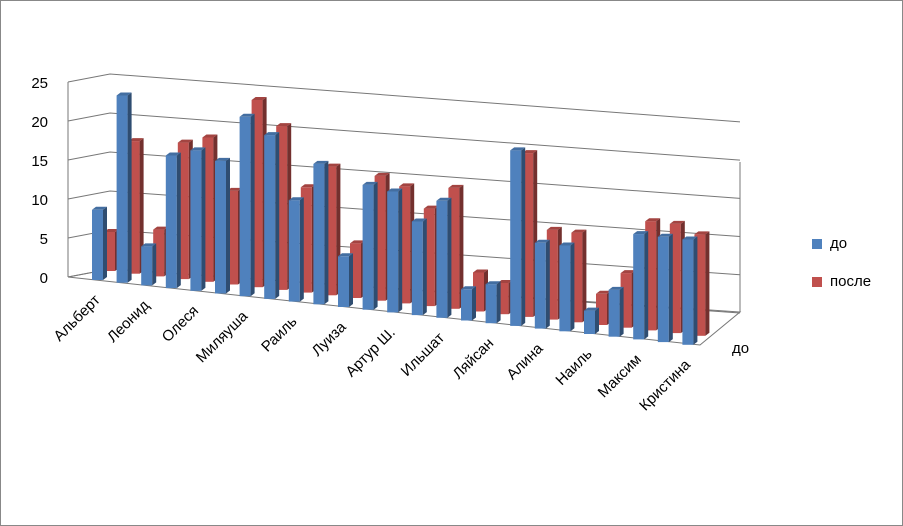  What do you see at coordinates (39, 122) in the screenshot?
I see `y-tick-label: 20` at bounding box center [39, 122].